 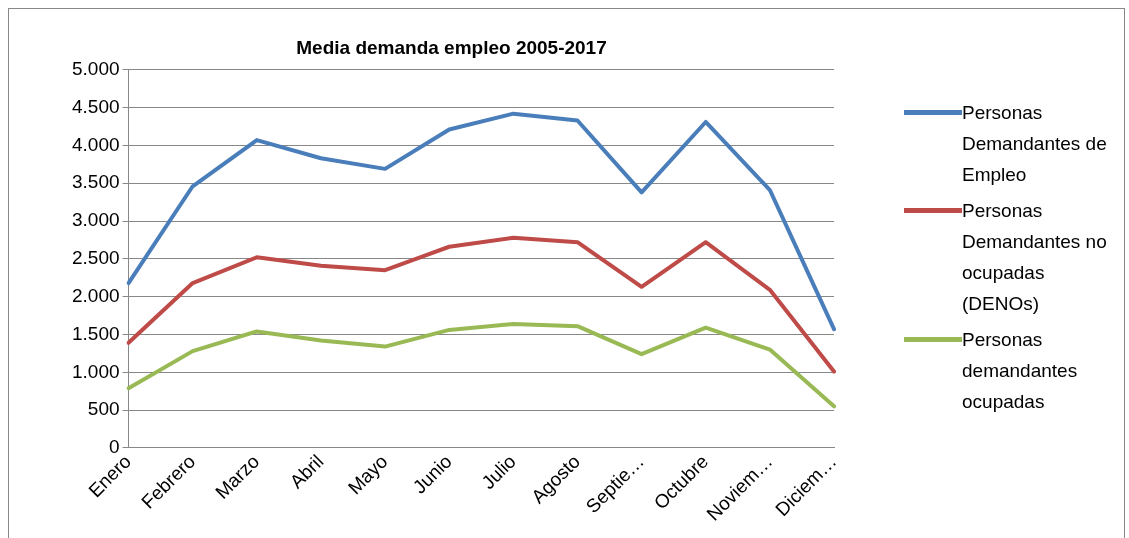 I want to click on y-tick-label: 4.500, so click(x=96, y=106).